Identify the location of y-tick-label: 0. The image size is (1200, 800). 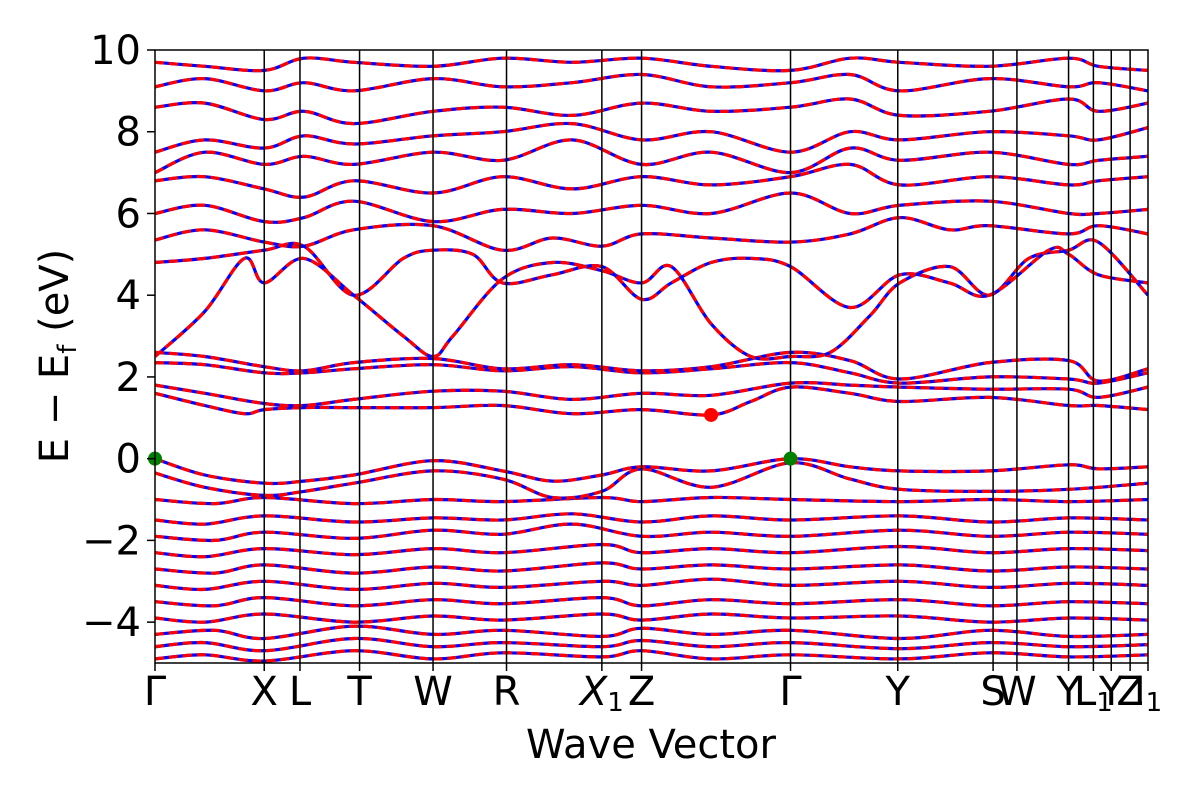
(128, 460).